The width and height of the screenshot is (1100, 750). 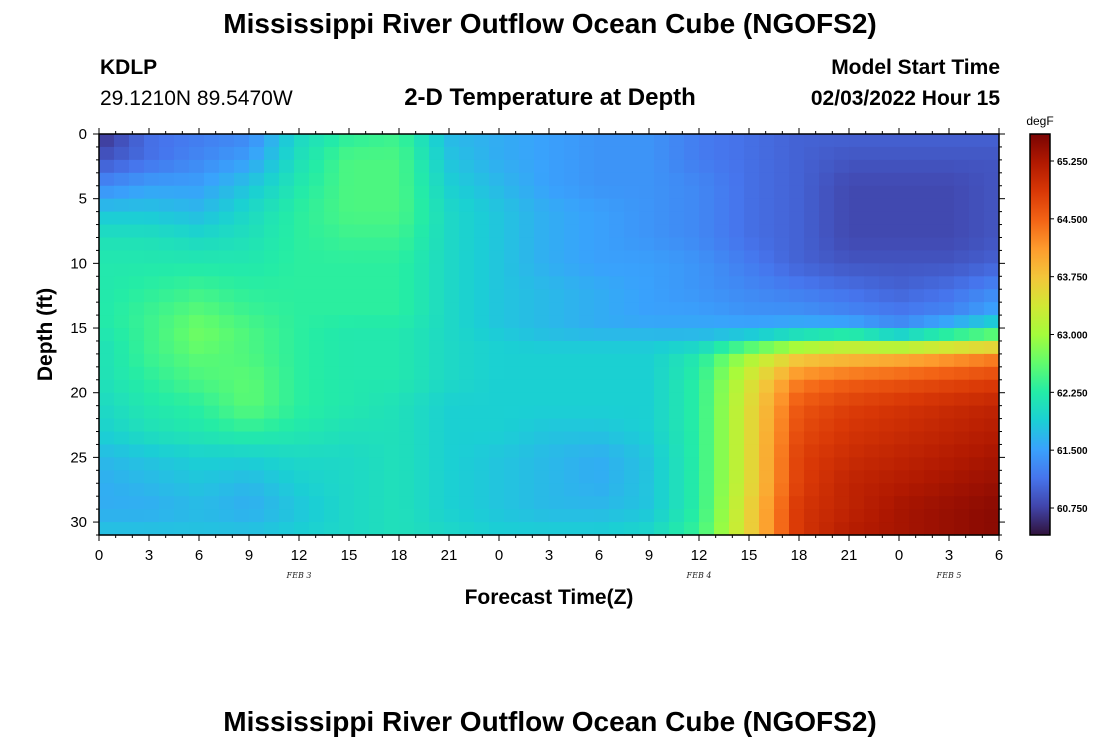 I want to click on y-tick-label: 20, so click(x=78, y=393).